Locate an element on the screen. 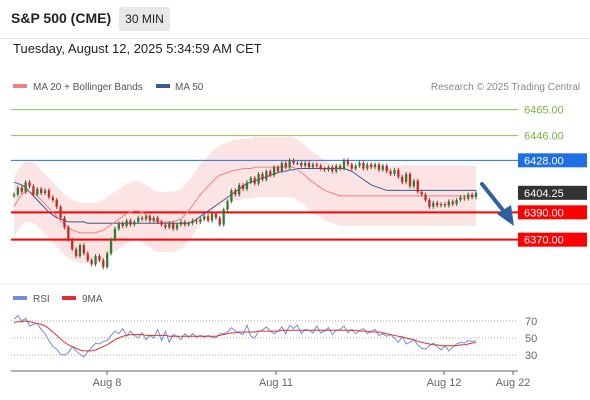  level-label-6428.00: 6428.00 is located at coordinates (544, 161).